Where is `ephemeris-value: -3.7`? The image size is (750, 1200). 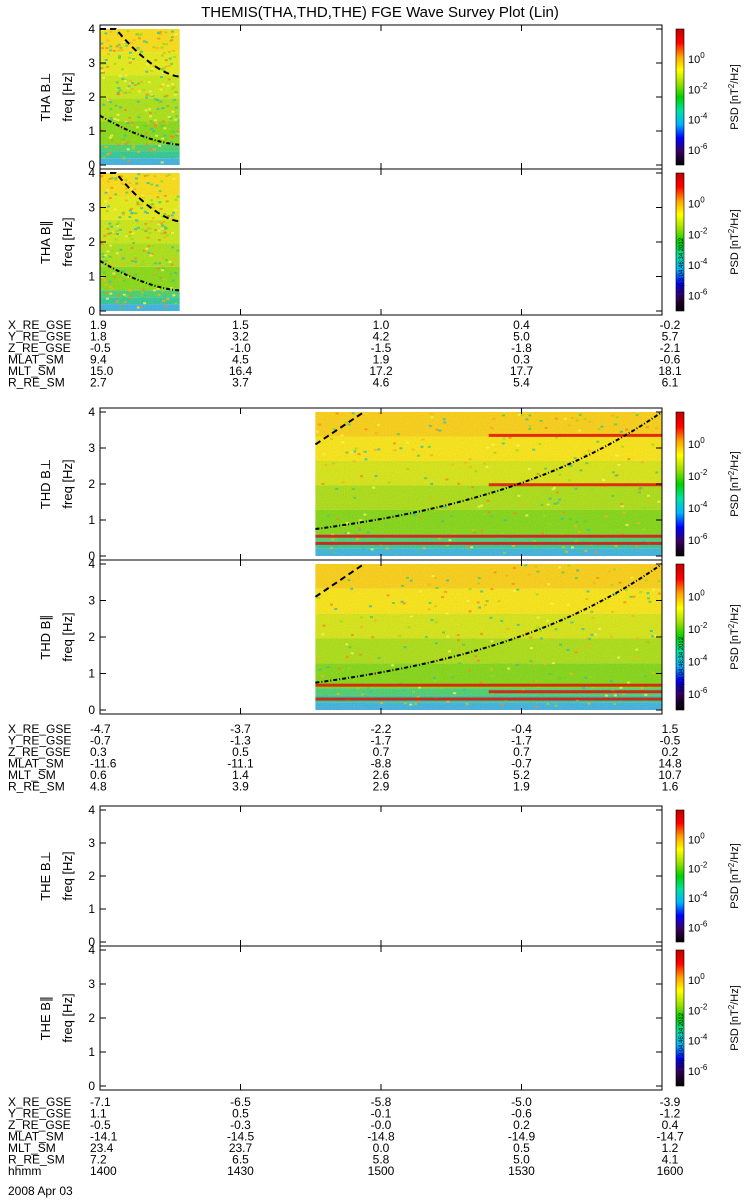 ephemeris-value: -3.7 is located at coordinates (240, 729).